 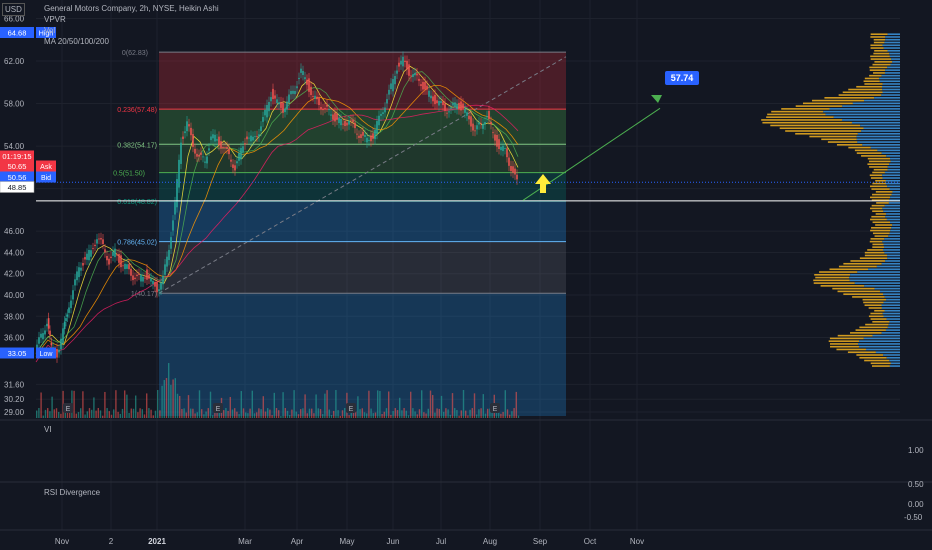 I want to click on vi-pane-title: VI, so click(x=48, y=429).